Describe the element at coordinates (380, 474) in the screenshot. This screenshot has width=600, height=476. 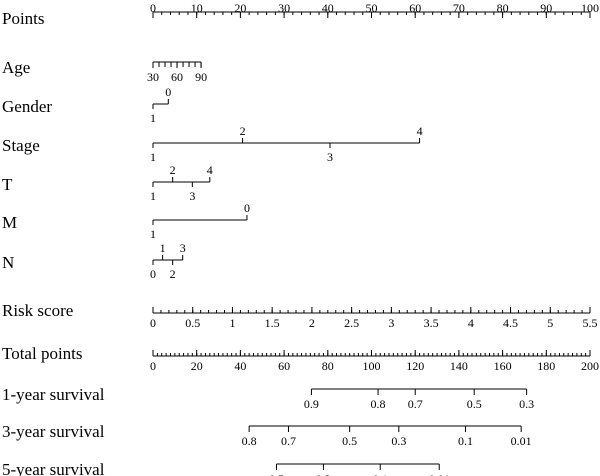
I see `5-year-survival-tick-label: 0.1` at that location.